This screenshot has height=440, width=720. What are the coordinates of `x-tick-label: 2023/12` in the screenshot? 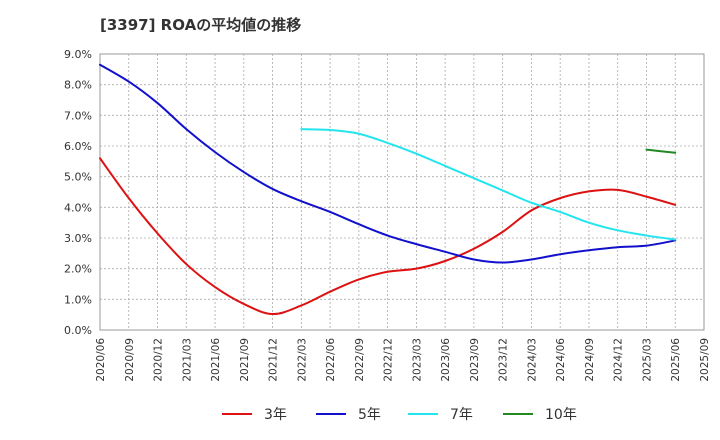 It's located at (504, 360).